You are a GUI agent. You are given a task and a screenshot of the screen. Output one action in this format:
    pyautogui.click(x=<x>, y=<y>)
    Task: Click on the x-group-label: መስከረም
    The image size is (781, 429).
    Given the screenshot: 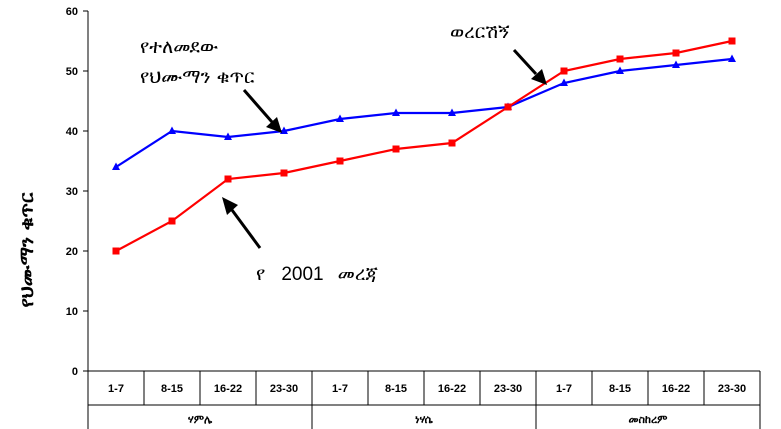 What is the action you would take?
    pyautogui.click(x=649, y=419)
    